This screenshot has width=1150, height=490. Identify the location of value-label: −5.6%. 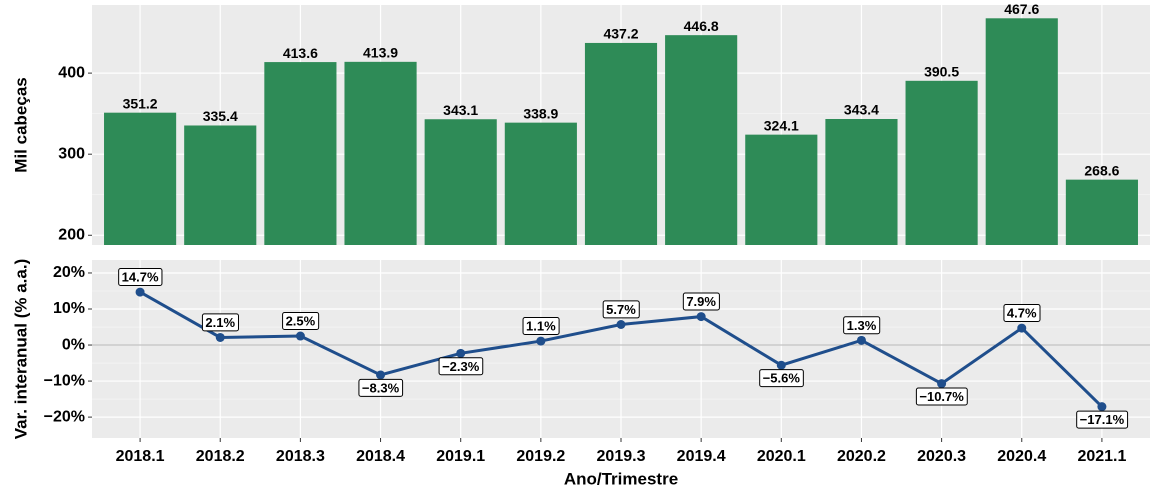
(781, 378).